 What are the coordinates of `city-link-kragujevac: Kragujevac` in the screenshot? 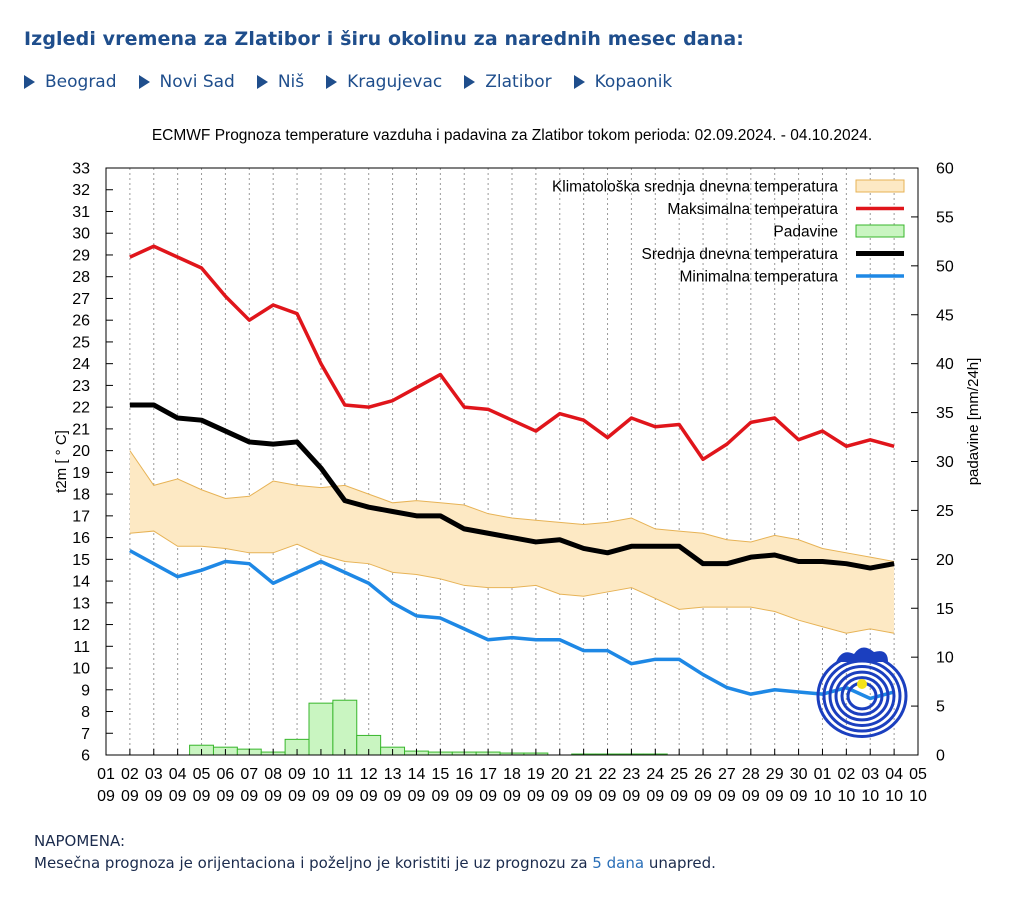 It's located at (384, 82).